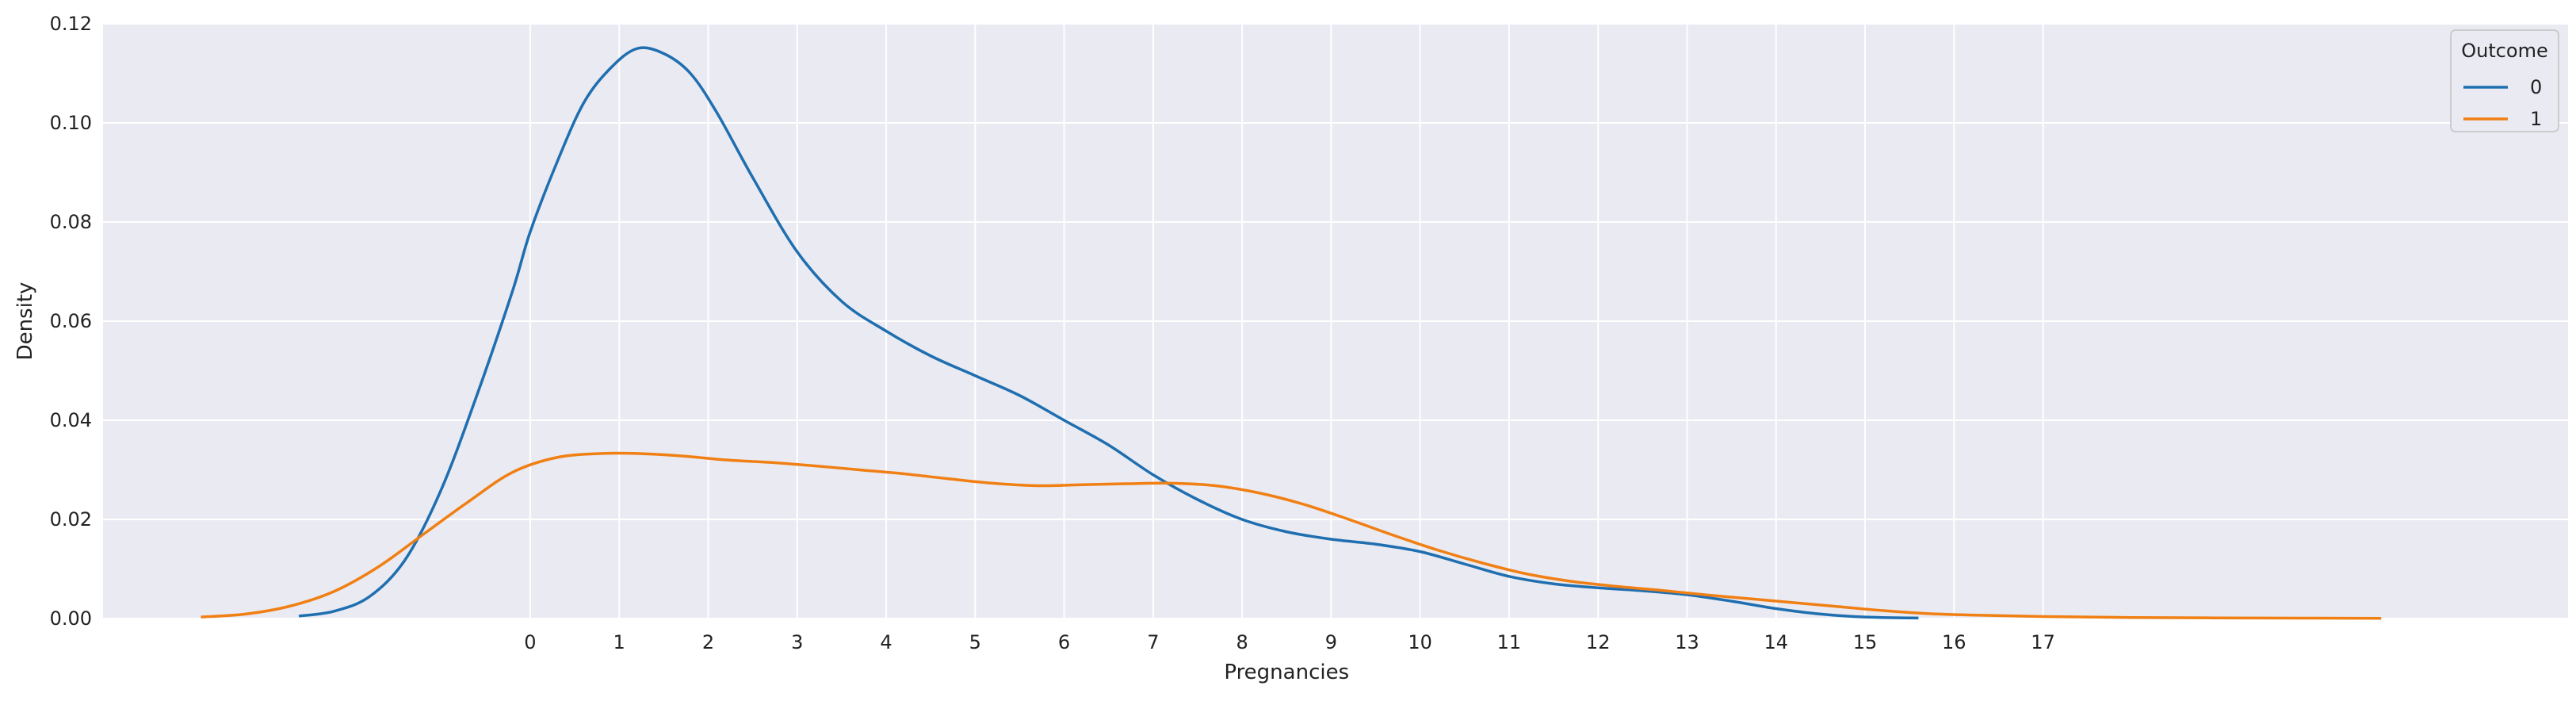 This screenshot has width=2576, height=701. What do you see at coordinates (2536, 119) in the screenshot?
I see `legend-label-1: 1` at bounding box center [2536, 119].